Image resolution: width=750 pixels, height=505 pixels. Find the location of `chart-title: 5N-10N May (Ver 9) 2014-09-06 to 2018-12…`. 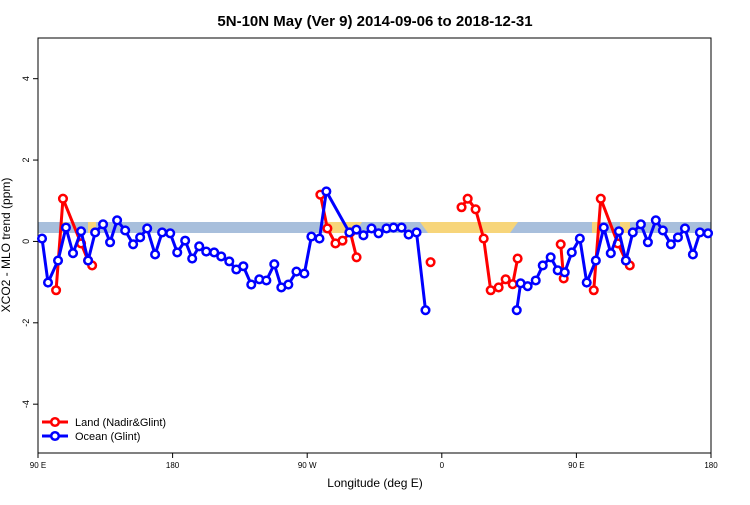

chart-title: 5N-10N May (Ver 9) 2014-09-06 to 2018-12… is located at coordinates (374, 21).